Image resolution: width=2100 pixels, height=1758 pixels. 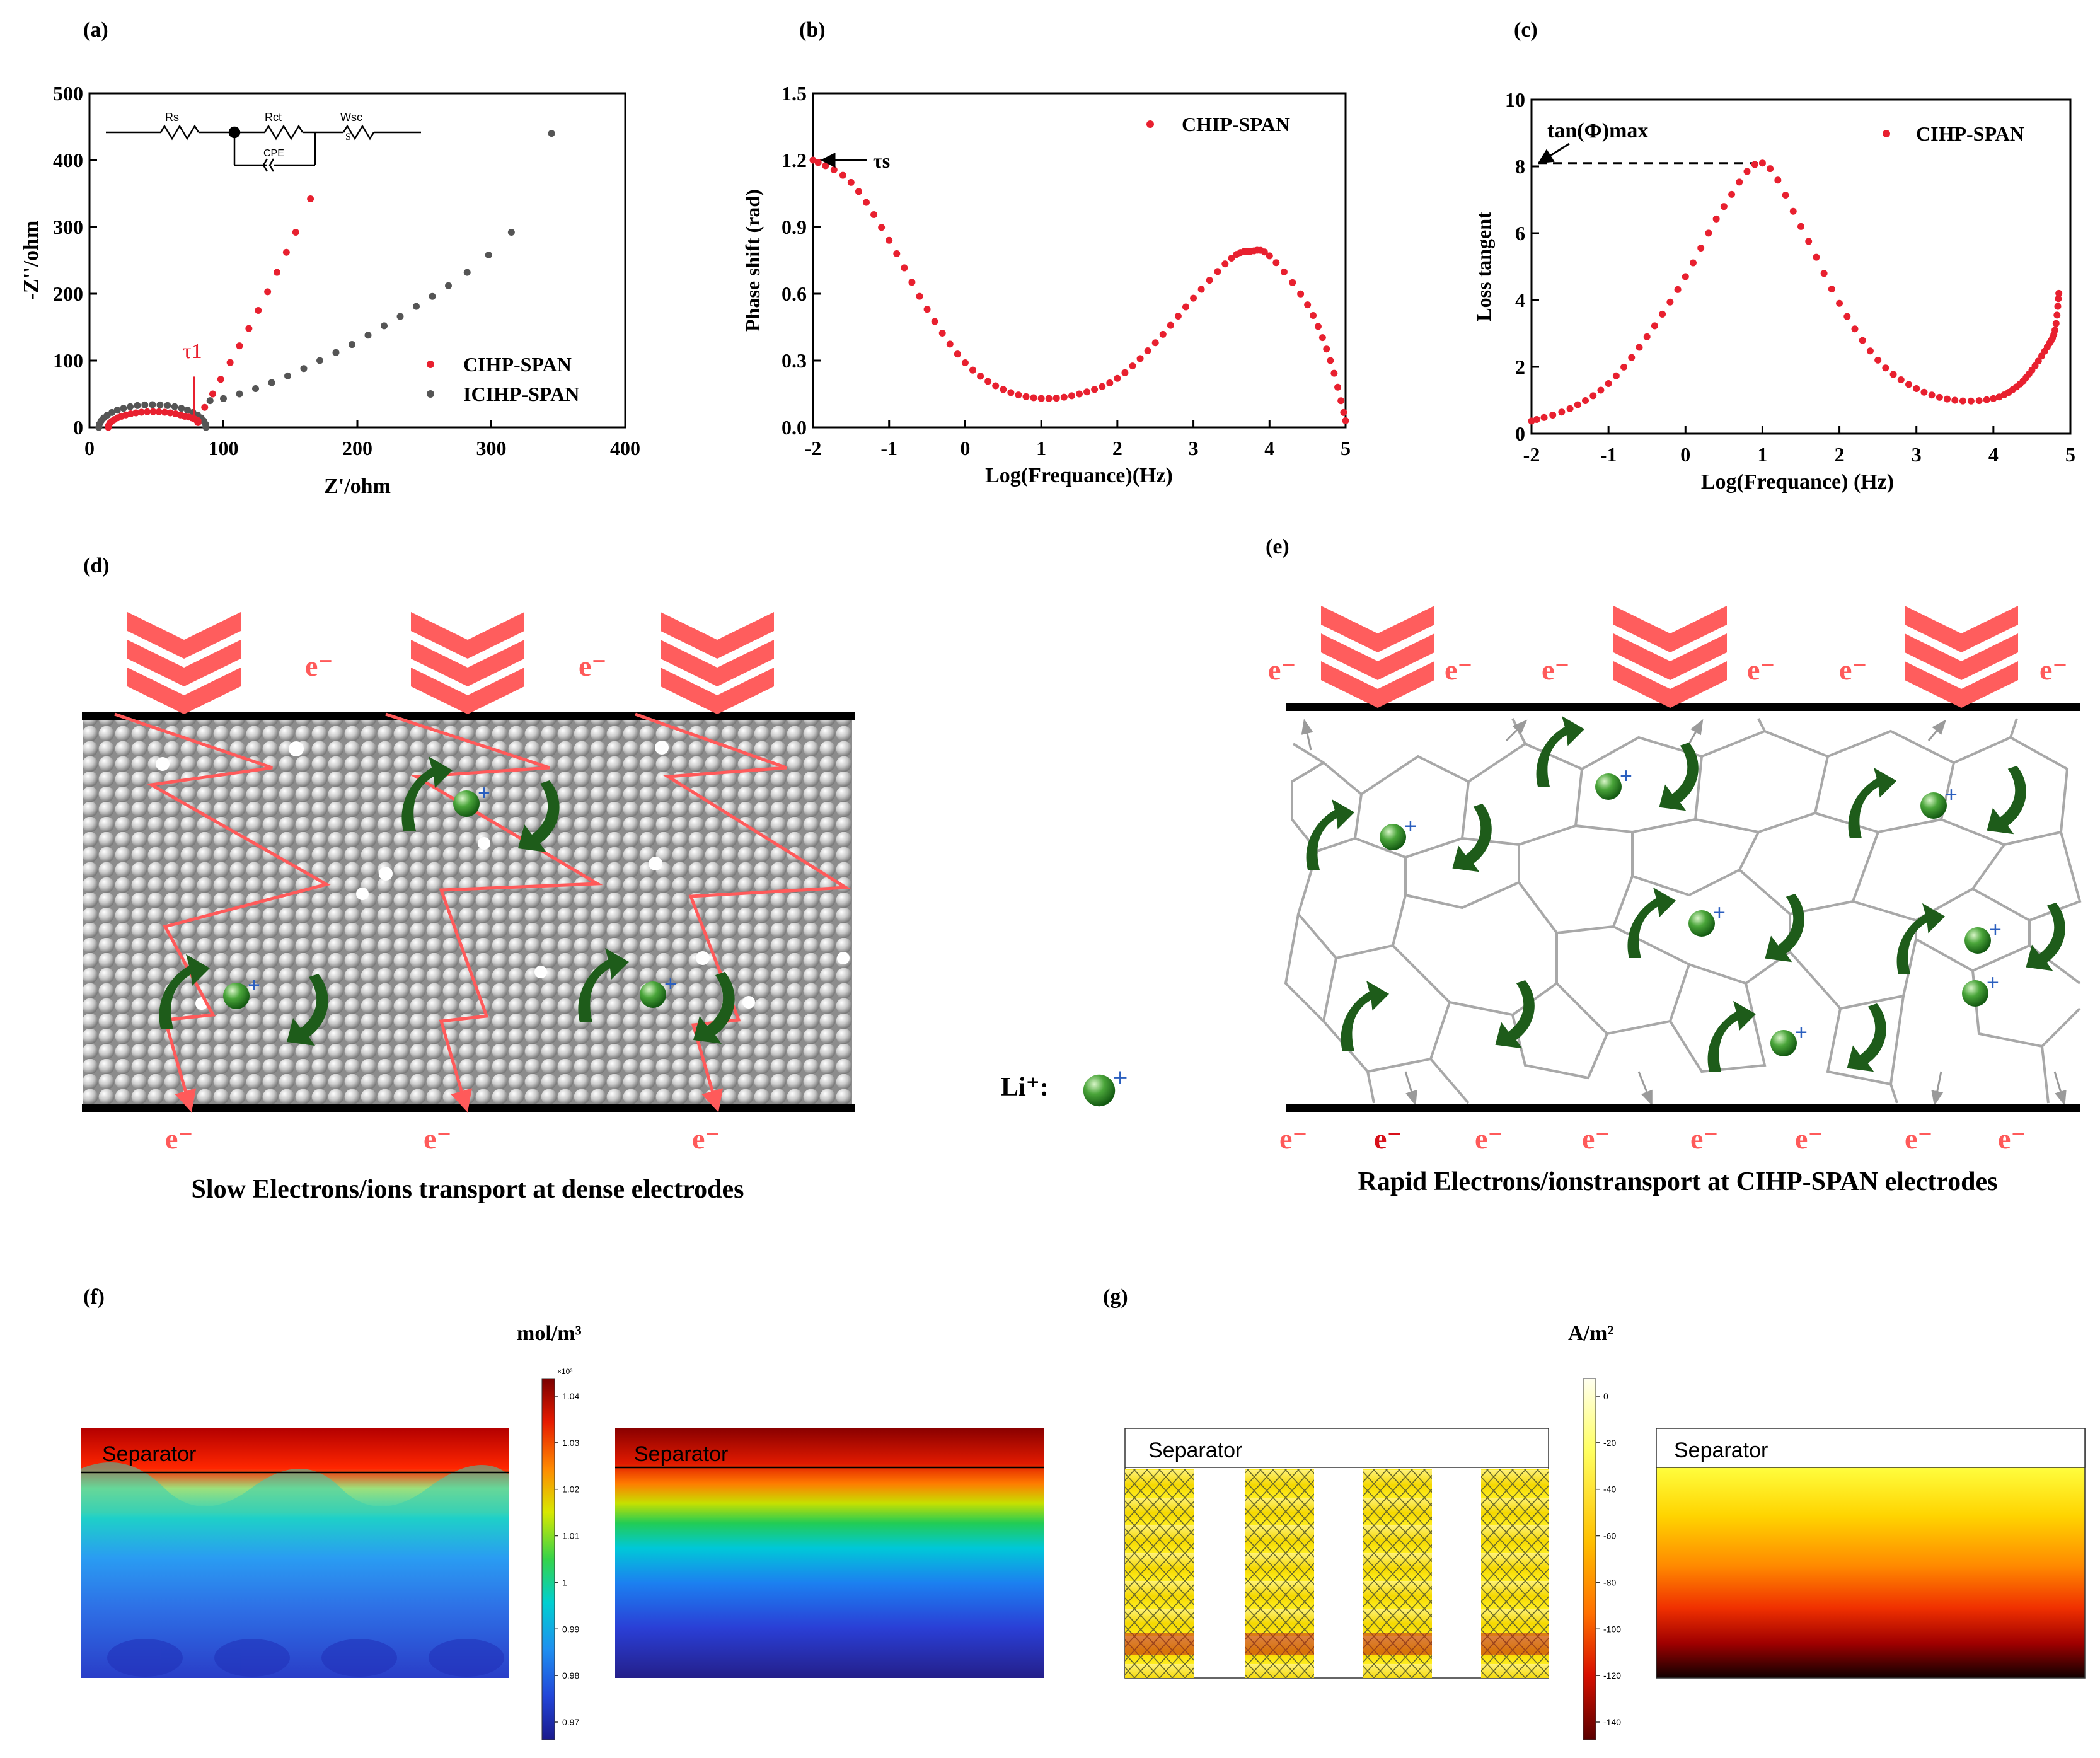 I want to click on colorbar-tick-label: -60, so click(x=1609, y=1536).